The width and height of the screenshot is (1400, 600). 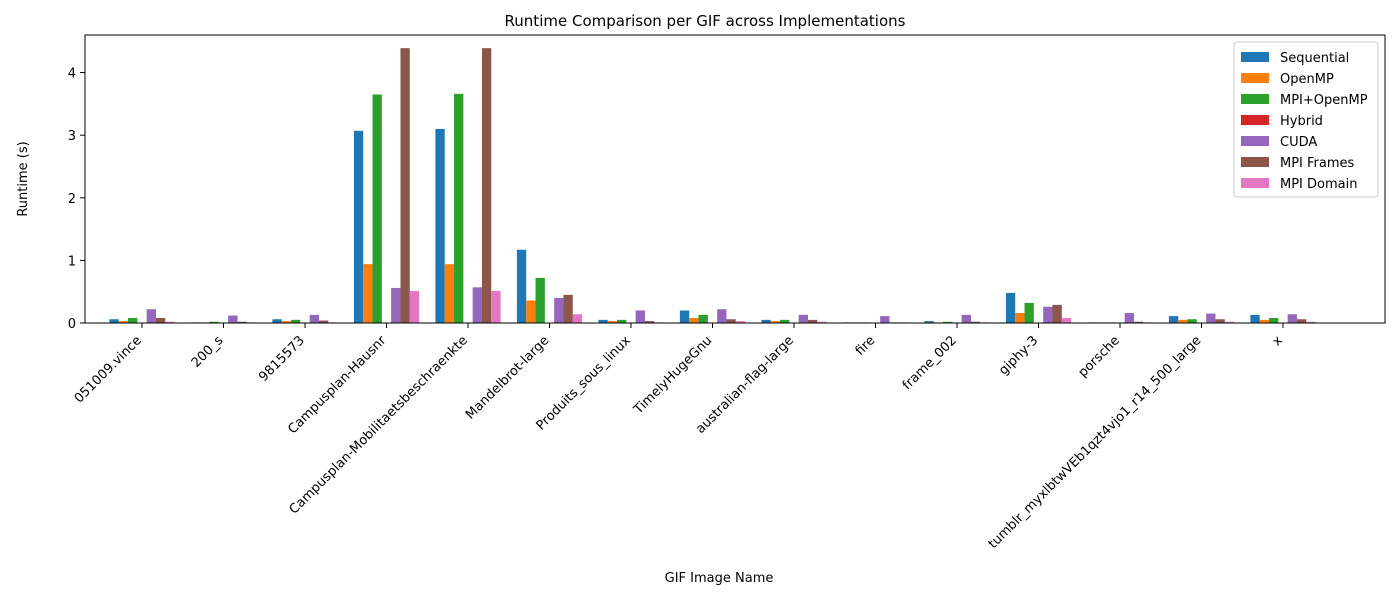 What do you see at coordinates (72, 199) in the screenshot?
I see `y-tick-label: 2` at bounding box center [72, 199].